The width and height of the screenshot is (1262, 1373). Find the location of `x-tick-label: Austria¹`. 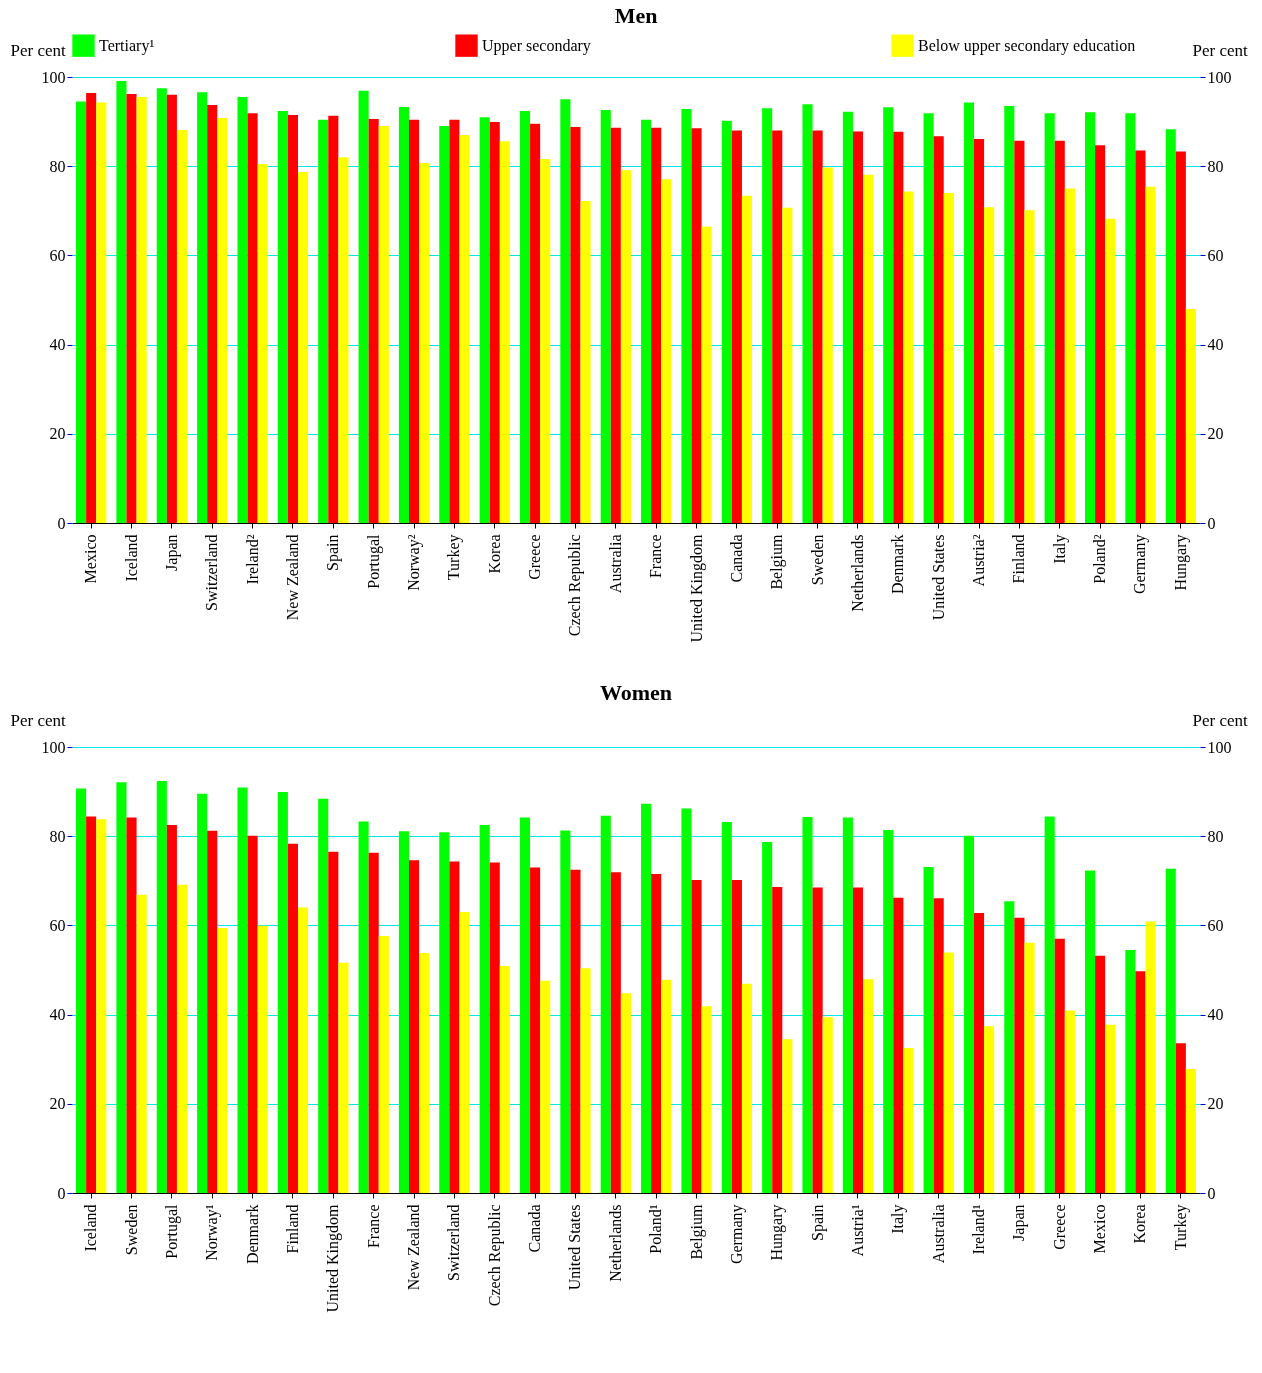

x-tick-label: Austria¹ is located at coordinates (857, 1230).